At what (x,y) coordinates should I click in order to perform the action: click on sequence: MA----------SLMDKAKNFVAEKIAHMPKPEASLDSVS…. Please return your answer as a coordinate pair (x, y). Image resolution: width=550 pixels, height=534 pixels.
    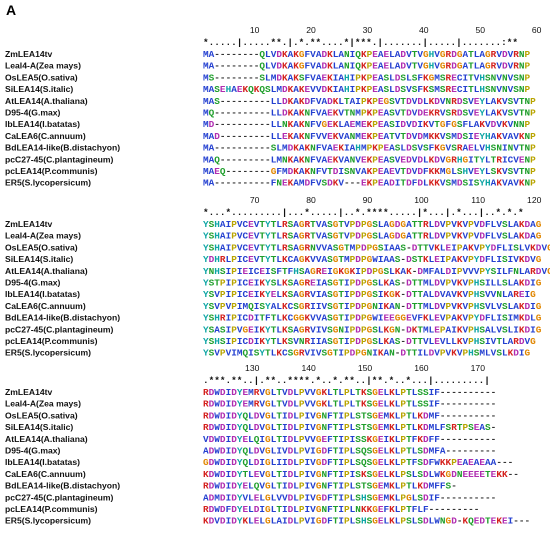
    Looking at the image, I should click on (369, 148).